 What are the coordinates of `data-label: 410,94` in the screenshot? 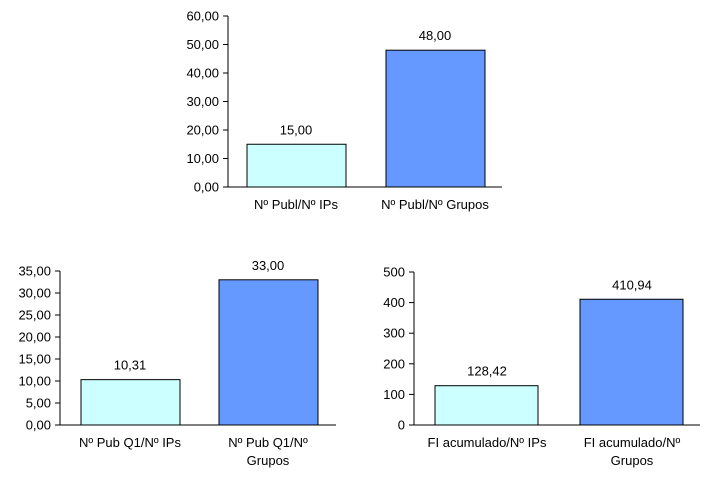 It's located at (632, 284).